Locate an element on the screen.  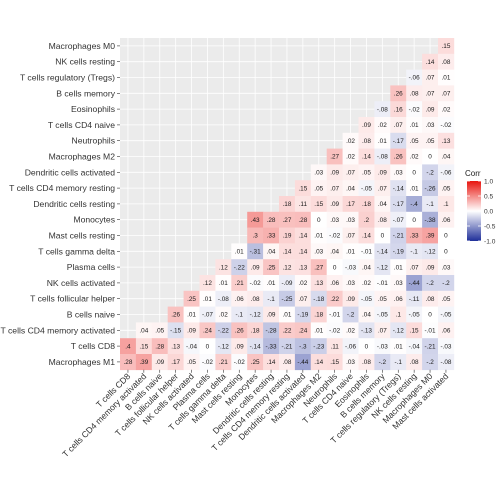
cell-value-label: .43 is located at coordinates (255, 220).